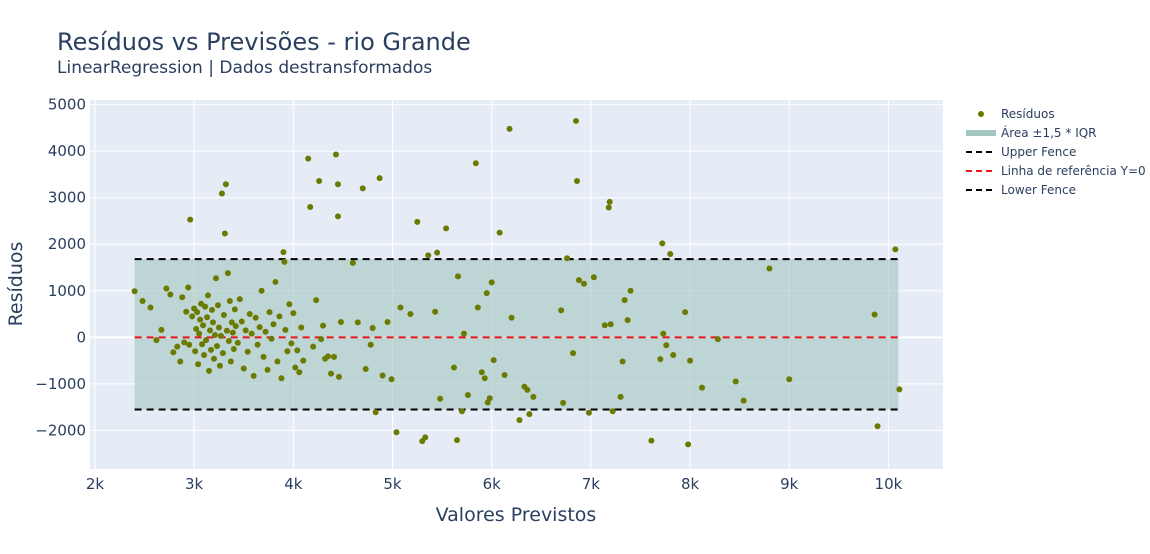 The image size is (1150, 554). Describe the element at coordinates (95, 484) in the screenshot. I see `x-tick-label: 2k` at that location.